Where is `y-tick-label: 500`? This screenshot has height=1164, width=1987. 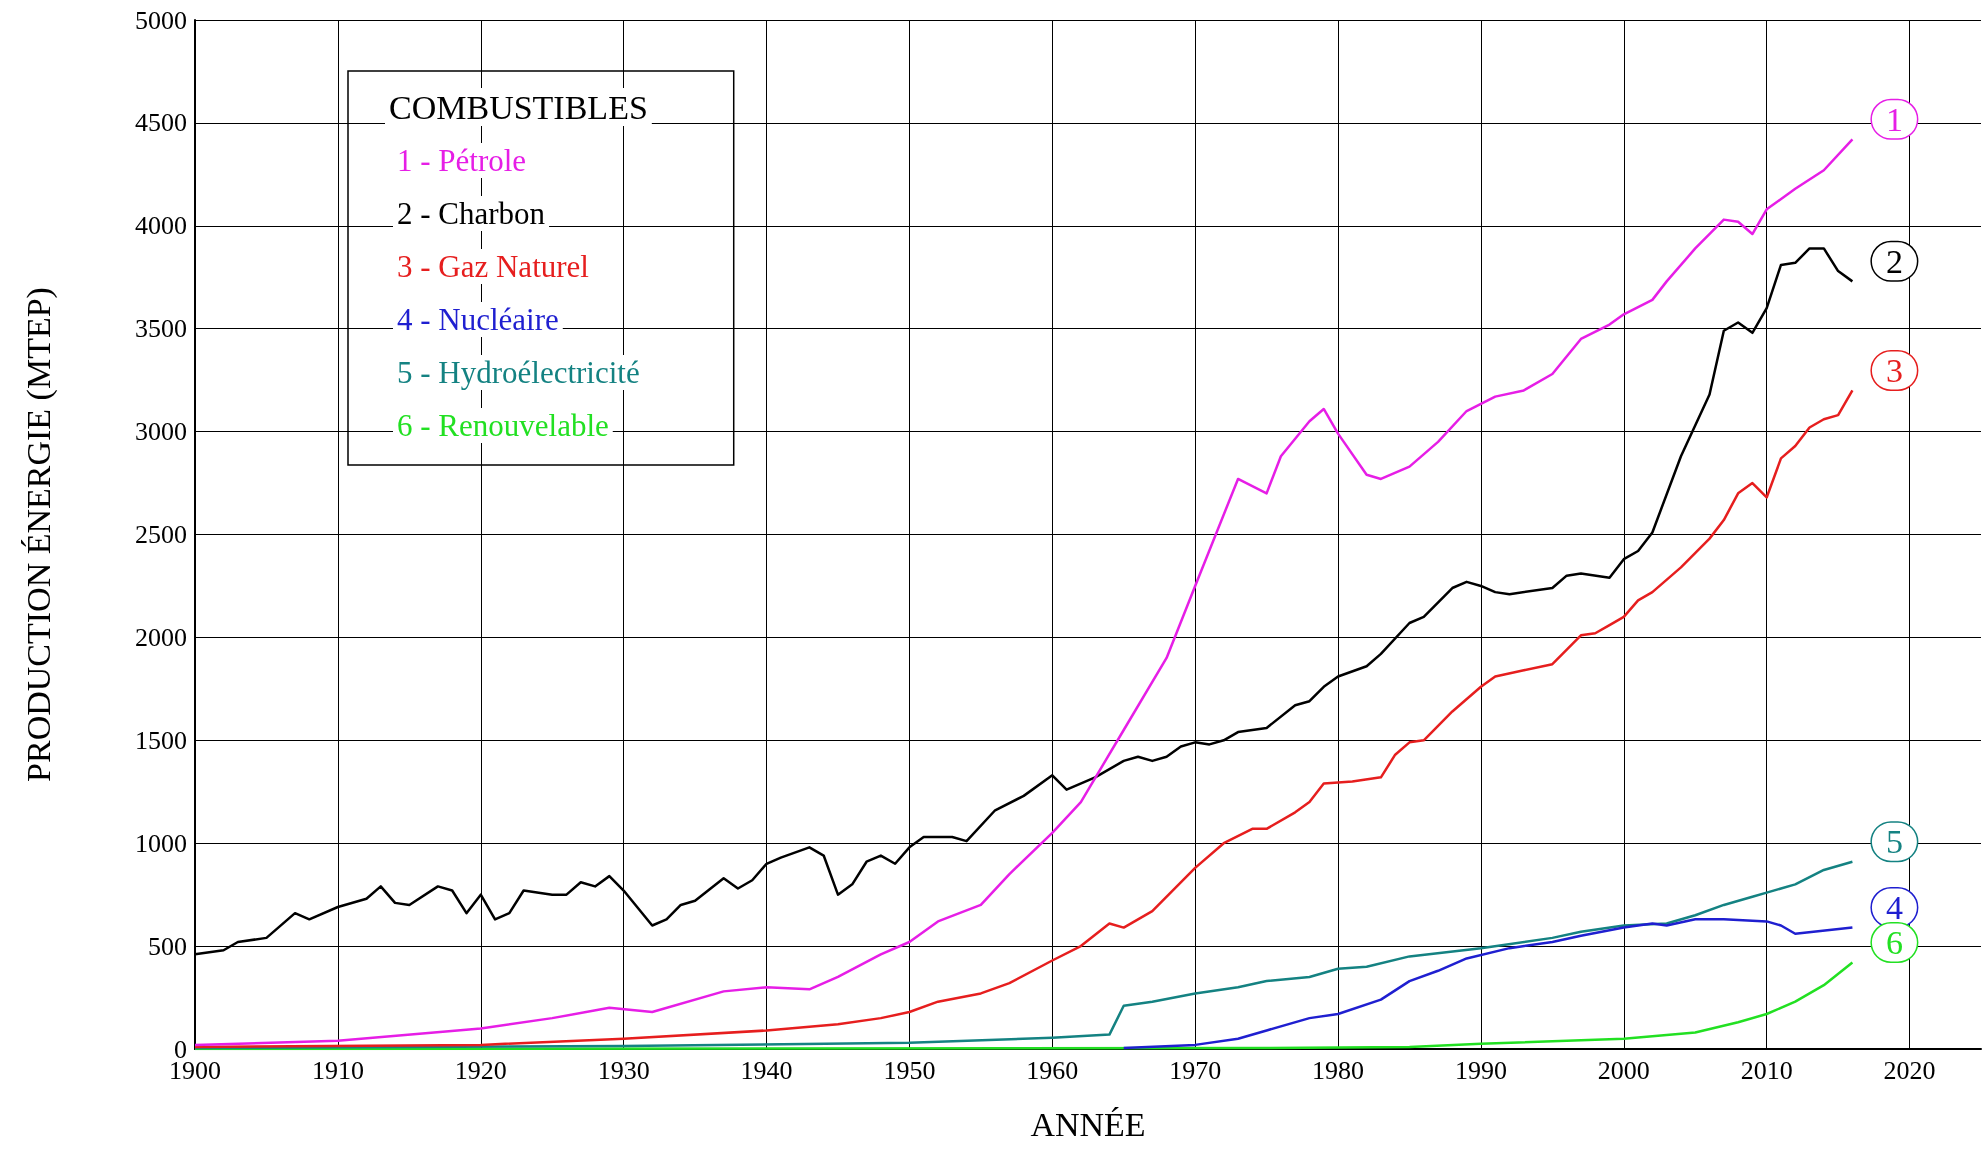
y-tick-label: 500 is located at coordinates (167, 946).